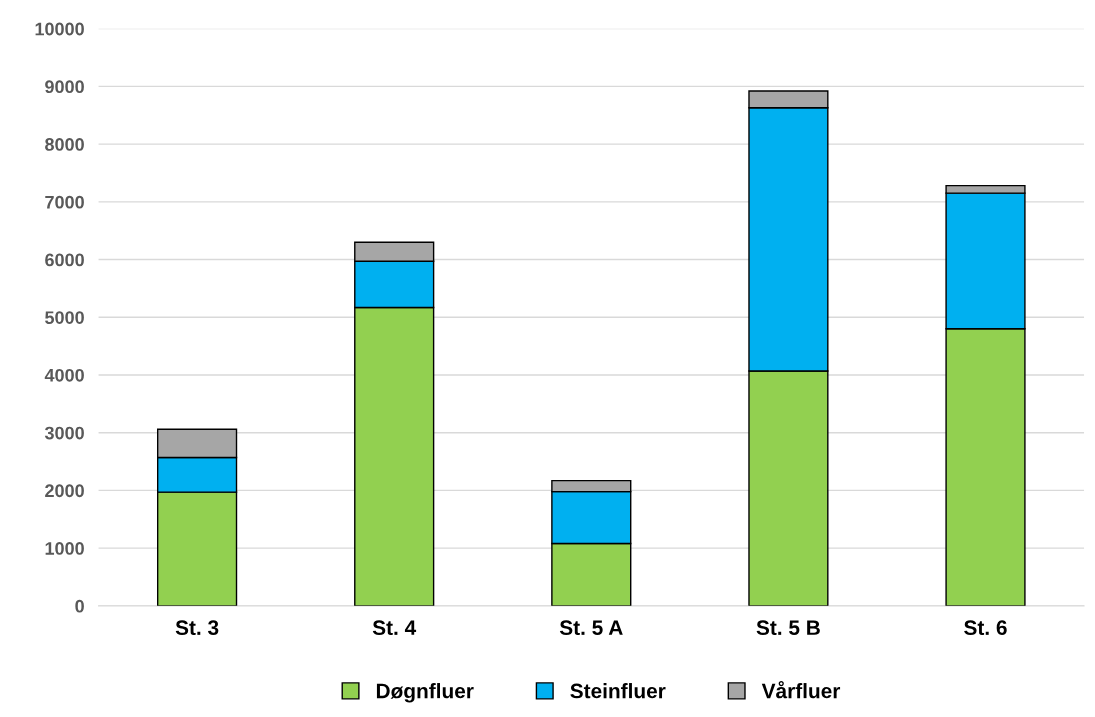 The height and width of the screenshot is (717, 1095). What do you see at coordinates (59, 29) in the screenshot?
I see `y-tick-label: 10000` at bounding box center [59, 29].